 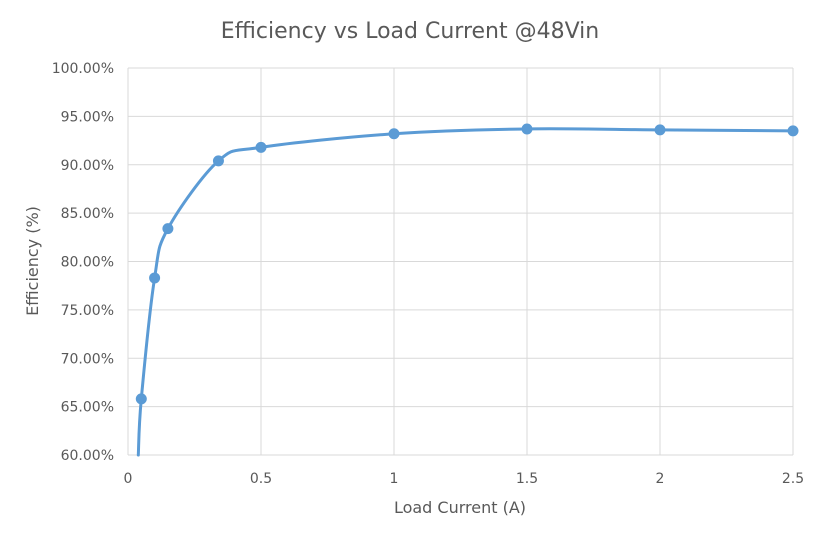 What do you see at coordinates (87, 359) in the screenshot?
I see `y-tick-label: 70.00%` at bounding box center [87, 359].